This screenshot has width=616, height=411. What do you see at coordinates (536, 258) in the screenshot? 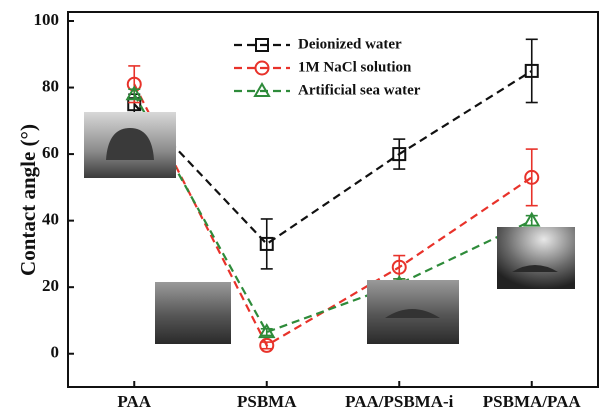
I see `photo-psbma-paa` at bounding box center [536, 258].